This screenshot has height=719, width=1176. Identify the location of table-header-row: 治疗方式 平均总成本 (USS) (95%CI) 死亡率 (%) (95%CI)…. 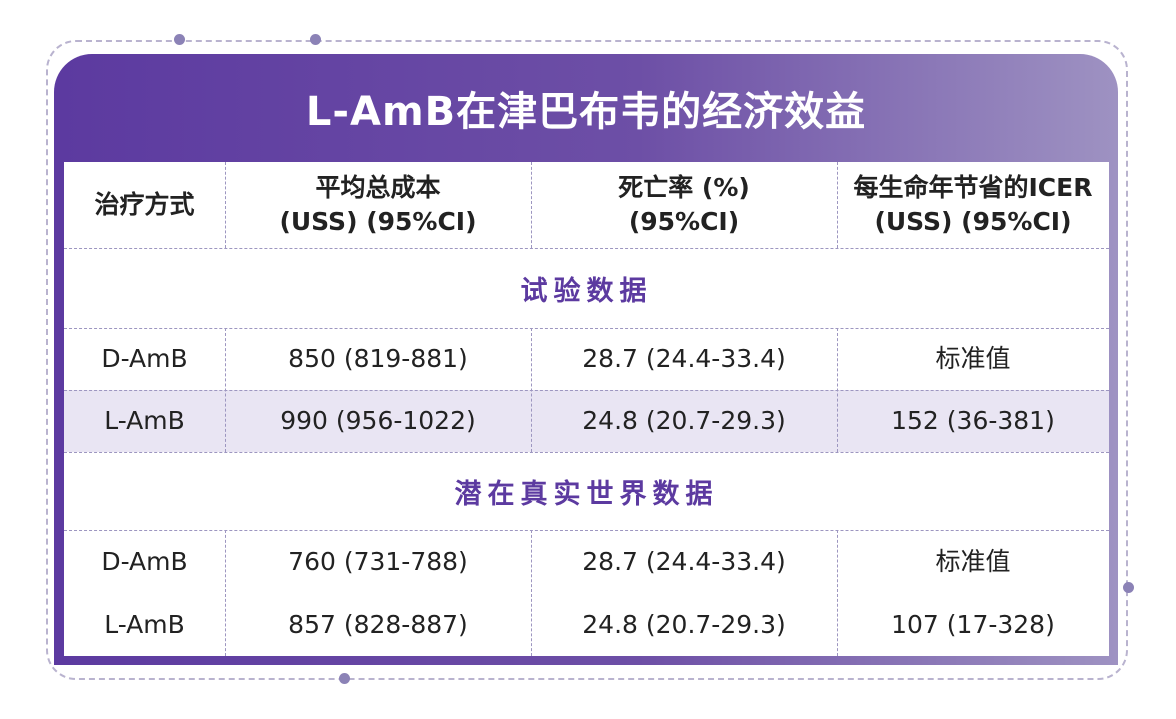
(586, 205).